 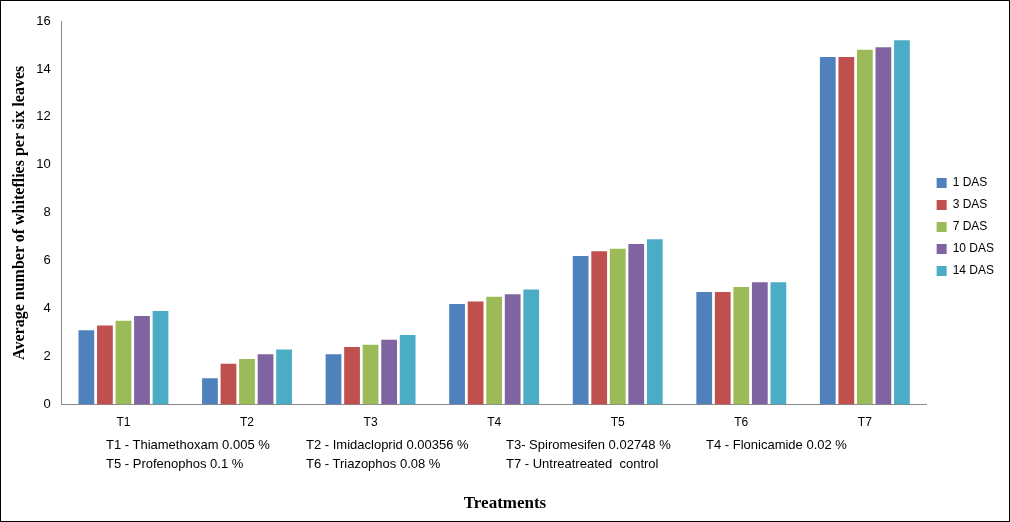 I want to click on x-tick-label: T7, so click(x=865, y=422).